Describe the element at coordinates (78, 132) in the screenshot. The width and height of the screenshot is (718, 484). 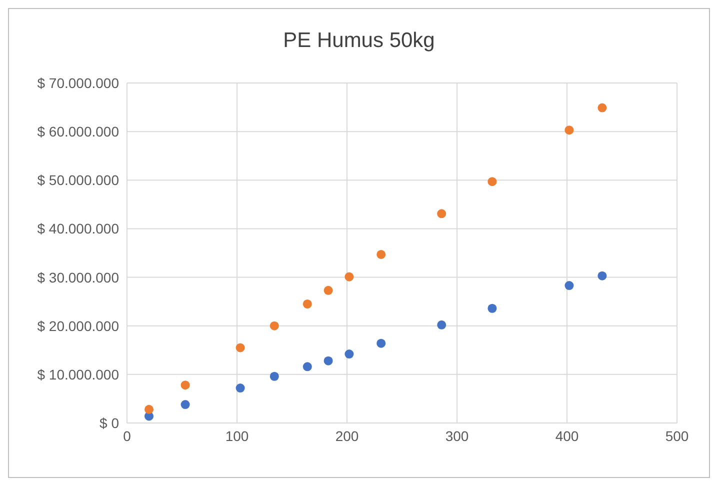
I see `y-tick-label: $ 60.000.000` at that location.